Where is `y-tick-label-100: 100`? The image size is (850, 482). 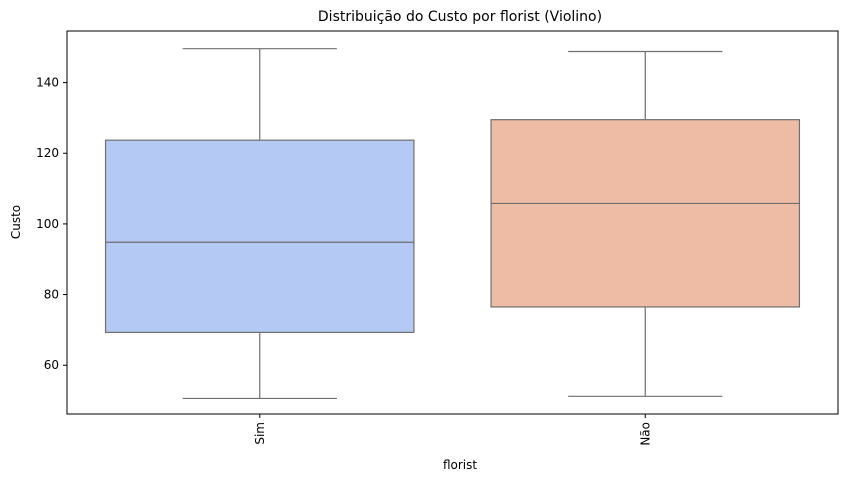
y-tick-label-100: 100 is located at coordinates (47, 224).